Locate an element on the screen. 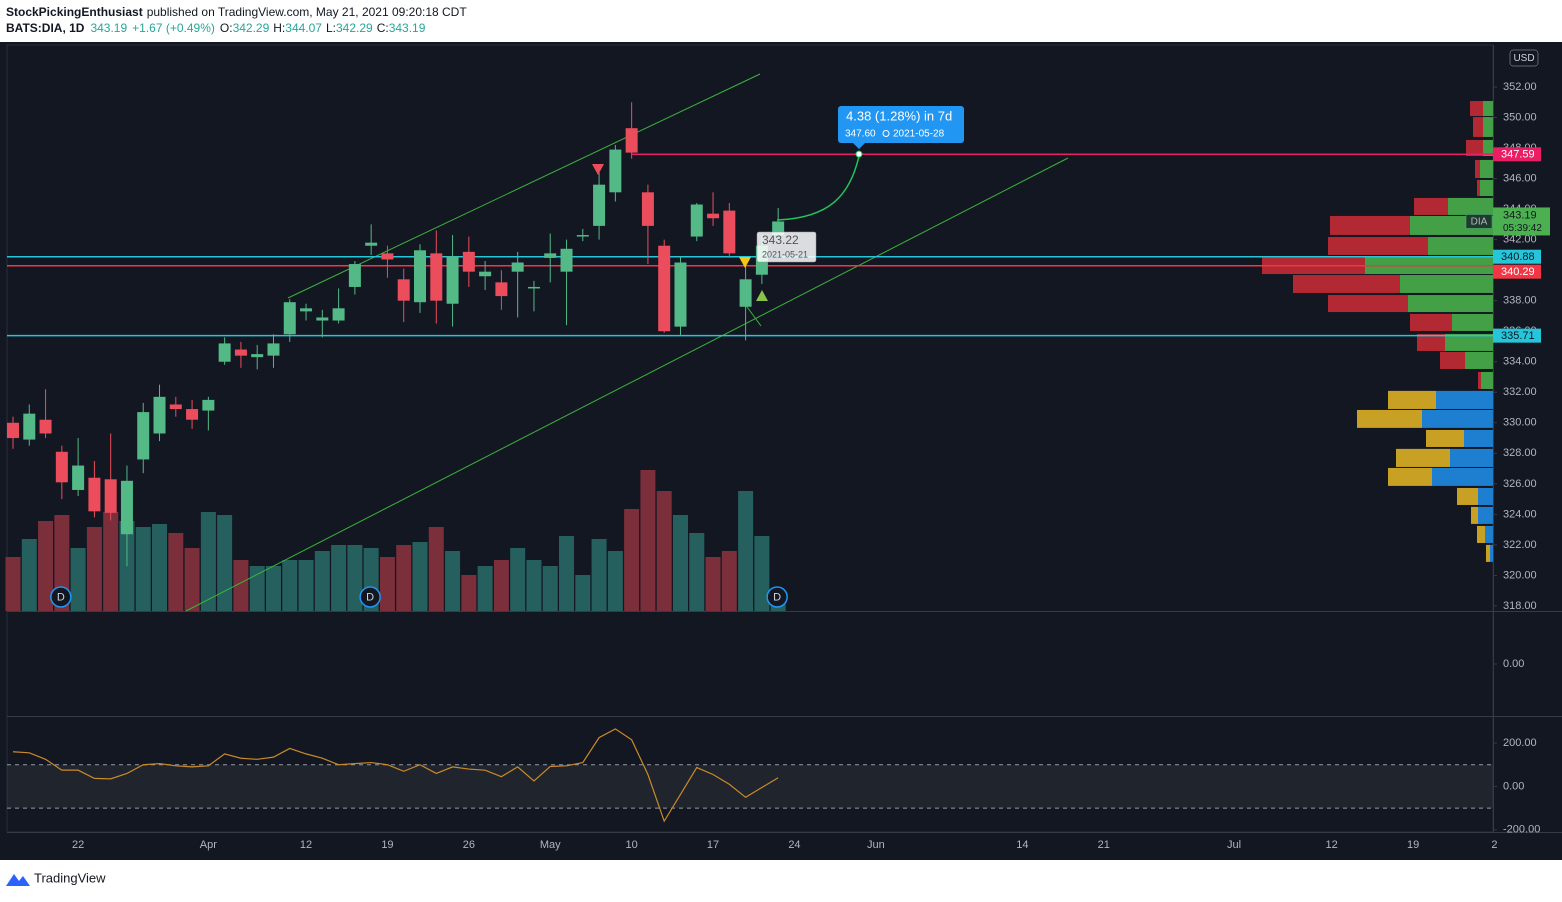 This screenshot has height=902, width=1562. h-value: 344.07 is located at coordinates (303, 28).